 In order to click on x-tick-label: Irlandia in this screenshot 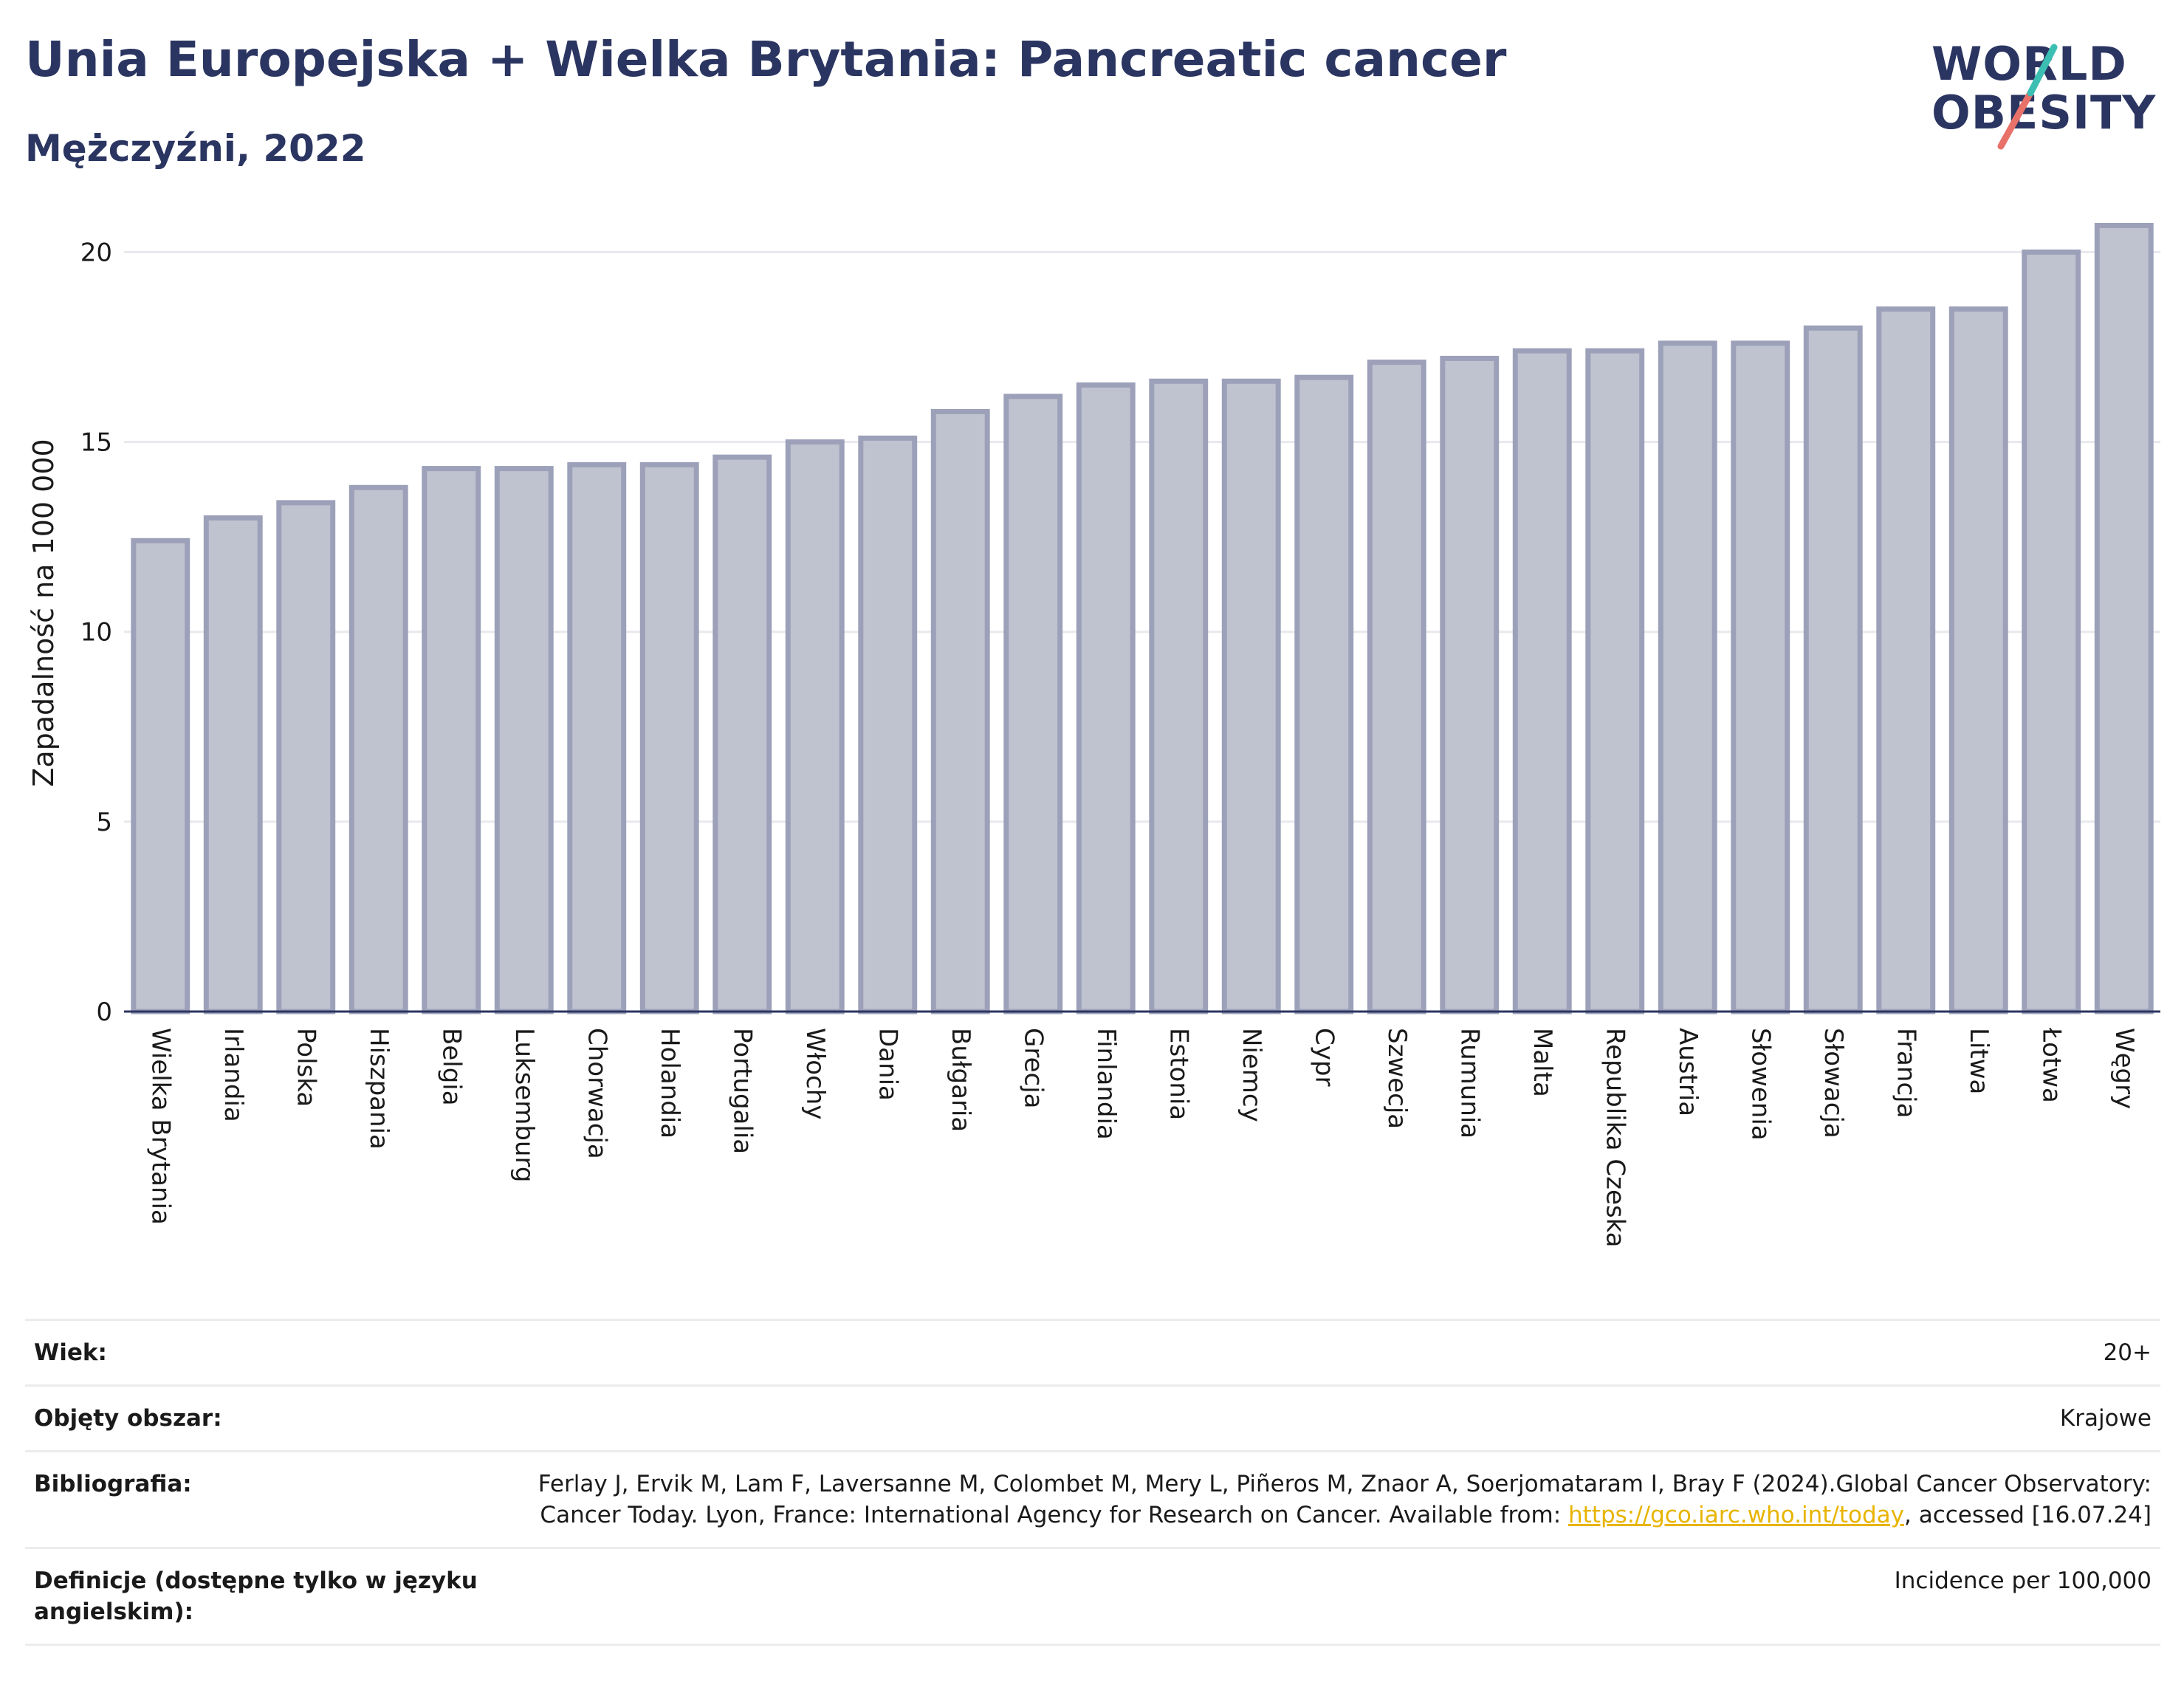, I will do `click(234, 1075)`.